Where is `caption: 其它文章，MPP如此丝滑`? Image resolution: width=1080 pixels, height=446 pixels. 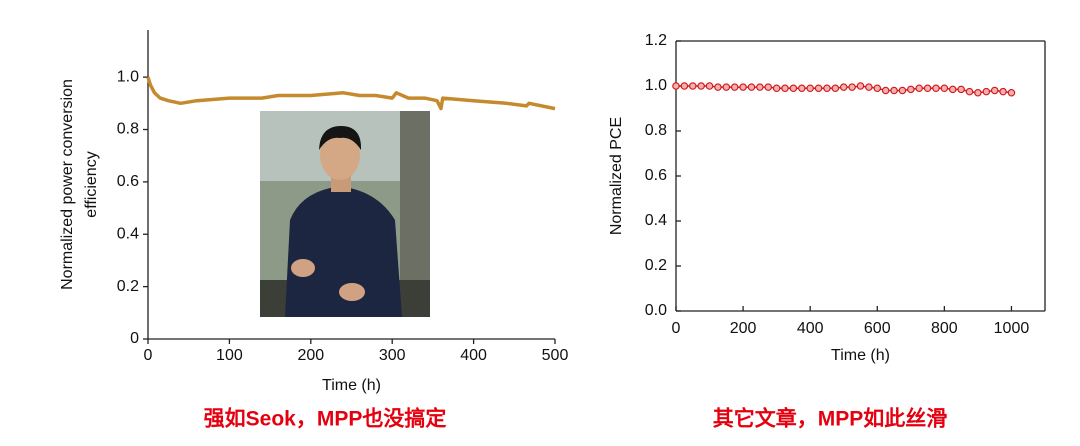
caption: 其它文章，MPP如此丝滑 is located at coordinates (830, 419).